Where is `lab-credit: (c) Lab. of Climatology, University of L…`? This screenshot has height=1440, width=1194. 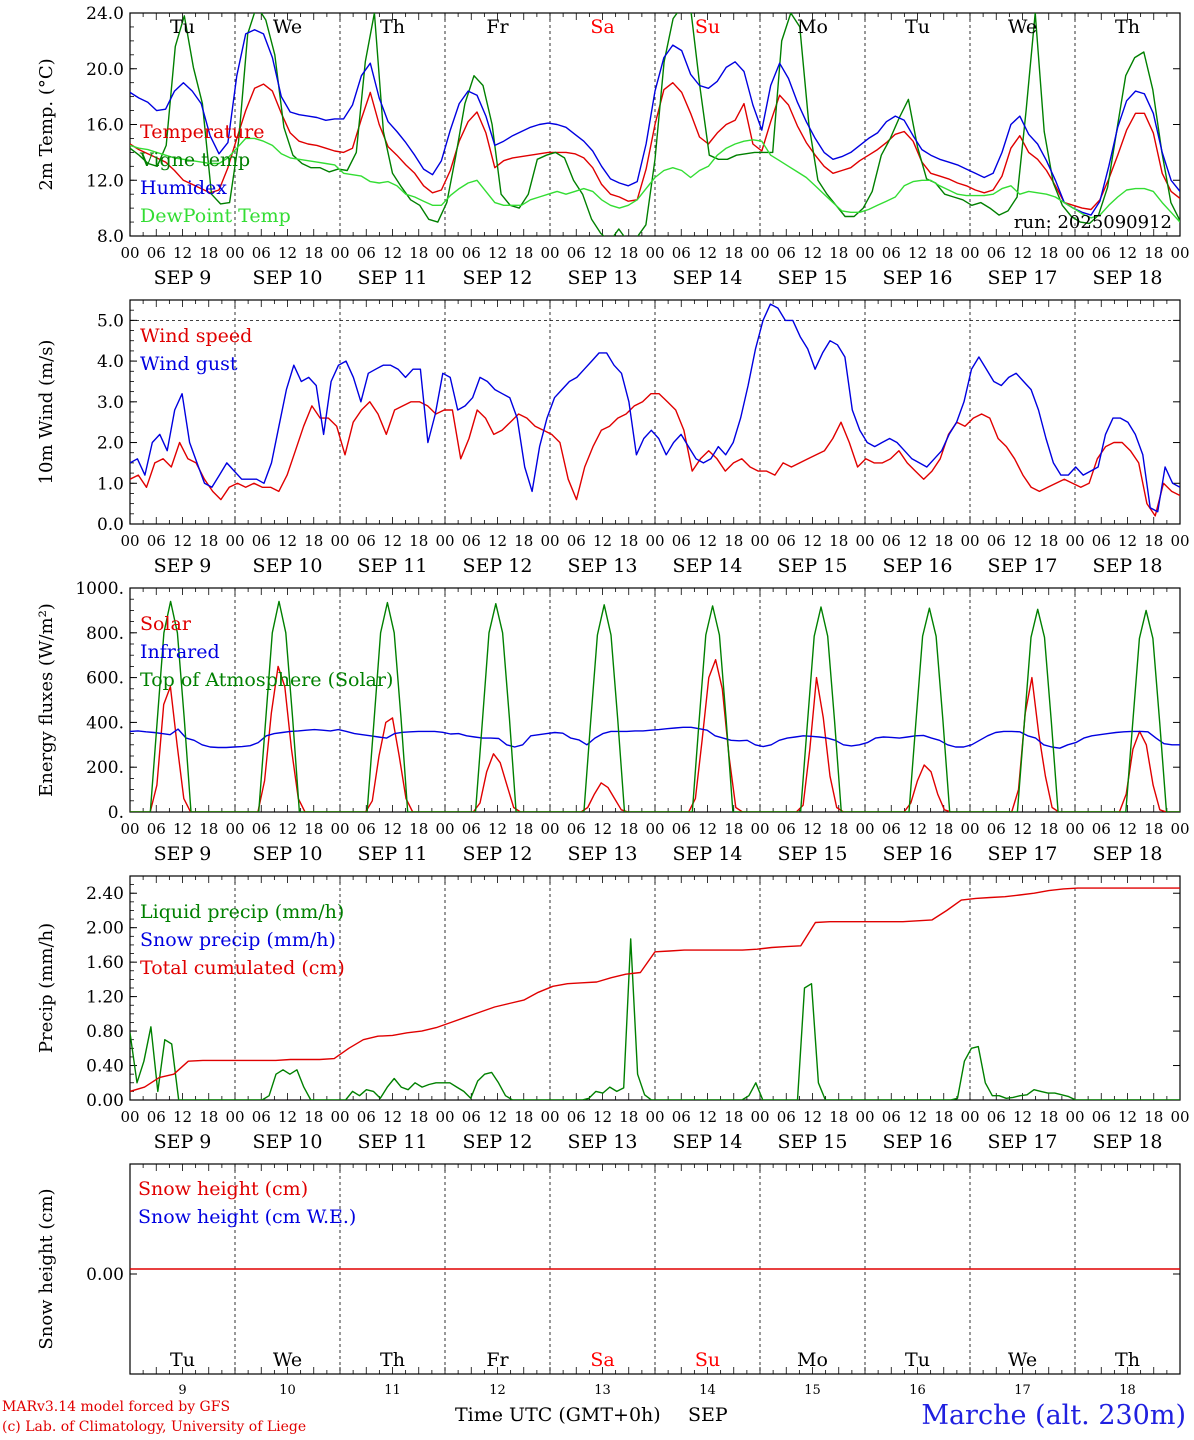 lab-credit: (c) Lab. of Climatology, University of L… is located at coordinates (154, 1427).